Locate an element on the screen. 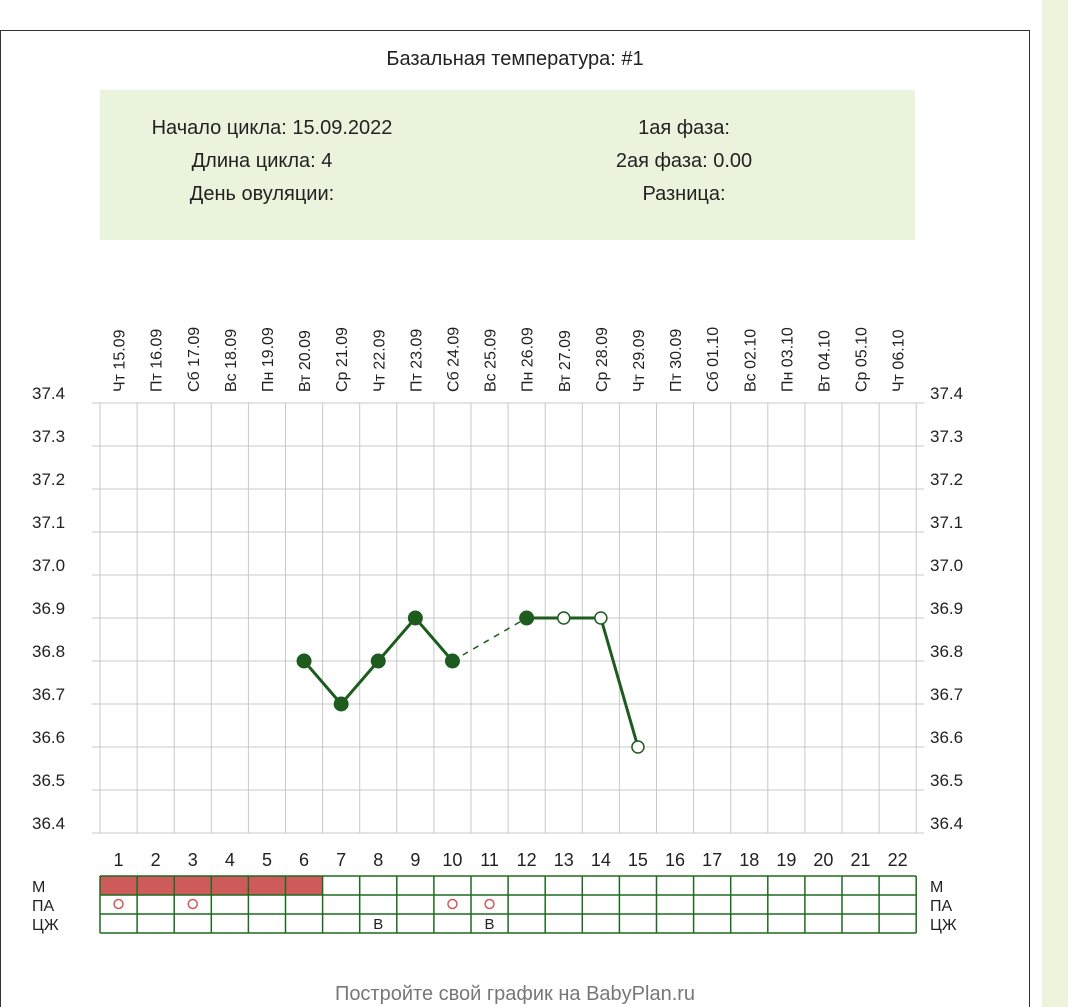 The image size is (1068, 1007). date-label: Ср 21.09 is located at coordinates (342, 359).